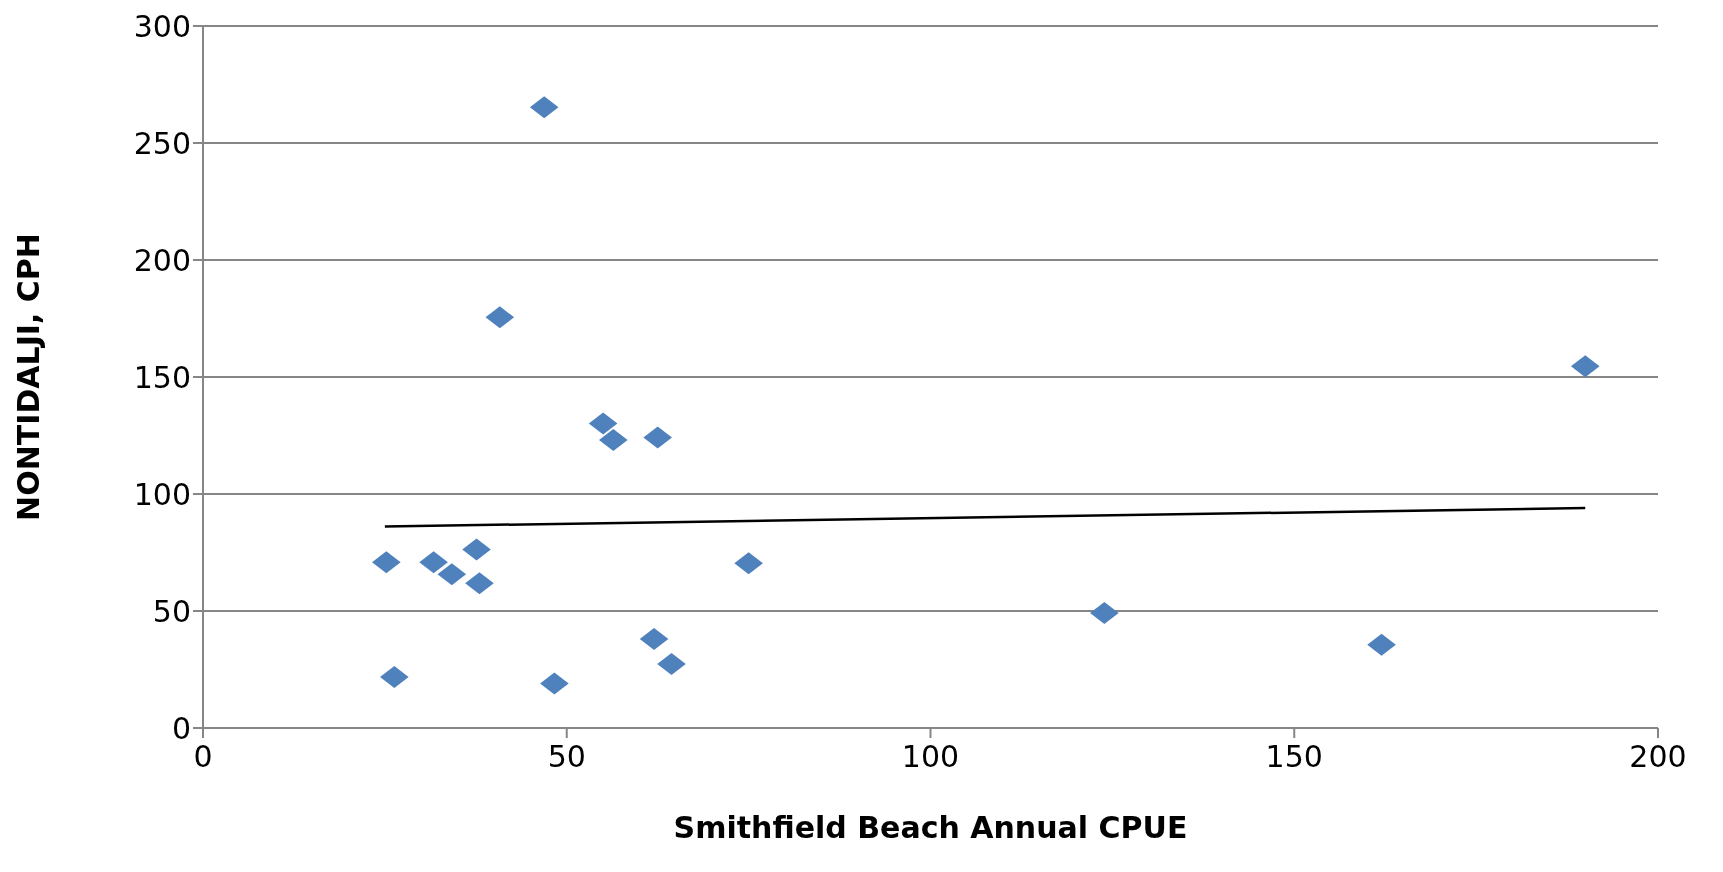 Image resolution: width=1723 pixels, height=872 pixels. What do you see at coordinates (162, 260) in the screenshot?
I see `y-tick-label: 200` at bounding box center [162, 260].